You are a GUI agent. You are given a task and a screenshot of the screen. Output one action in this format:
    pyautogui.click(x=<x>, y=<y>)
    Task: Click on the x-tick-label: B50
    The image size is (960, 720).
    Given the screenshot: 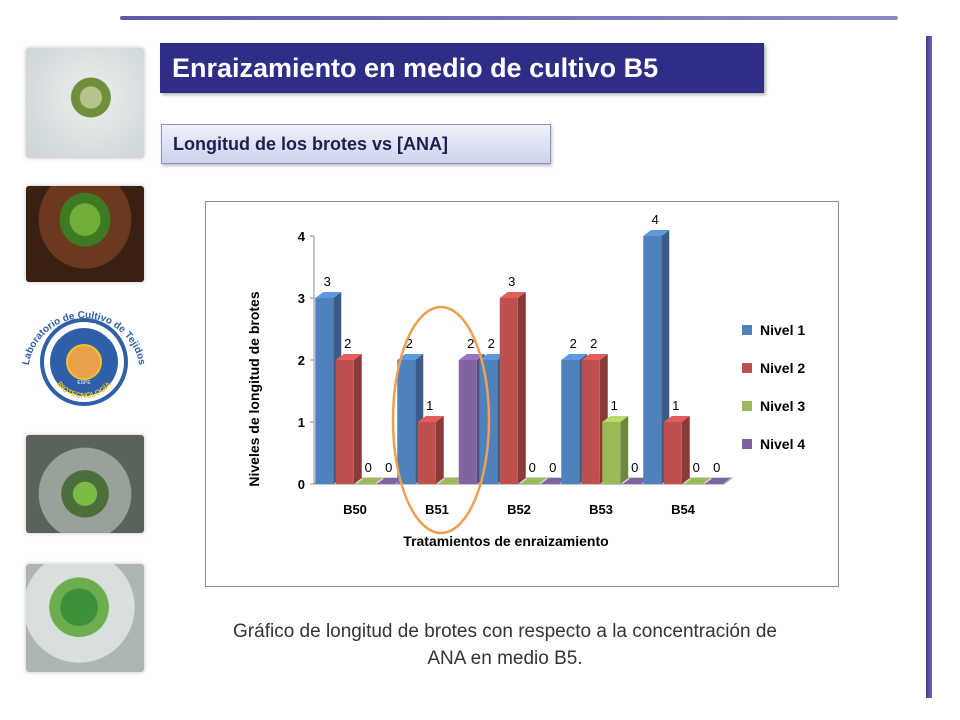 What is the action you would take?
    pyautogui.click(x=355, y=509)
    